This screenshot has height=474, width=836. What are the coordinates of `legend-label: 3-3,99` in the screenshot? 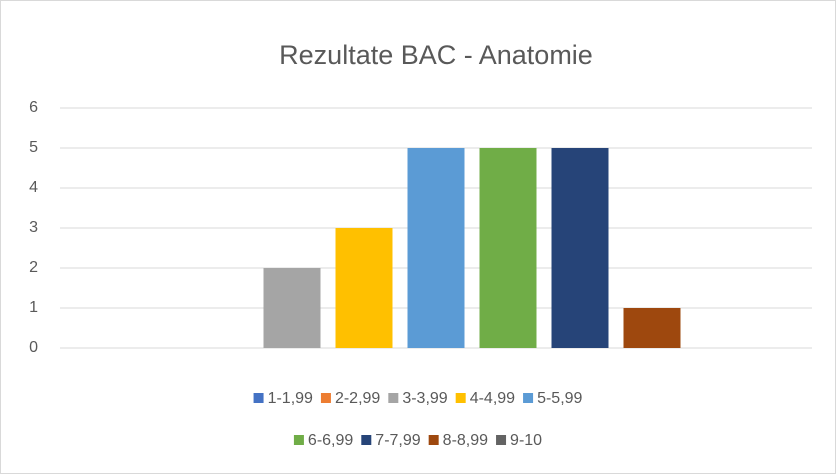 It's located at (424, 398).